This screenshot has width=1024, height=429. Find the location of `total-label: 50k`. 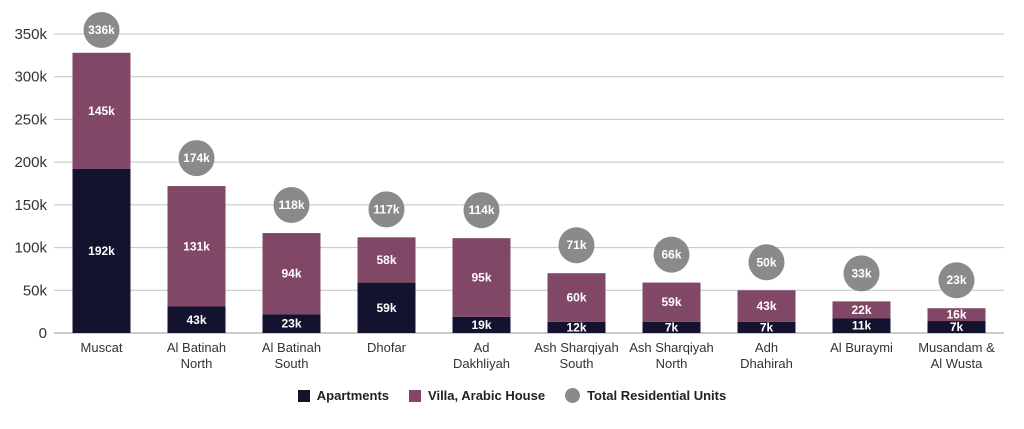

total-label: 50k is located at coordinates (766, 262).